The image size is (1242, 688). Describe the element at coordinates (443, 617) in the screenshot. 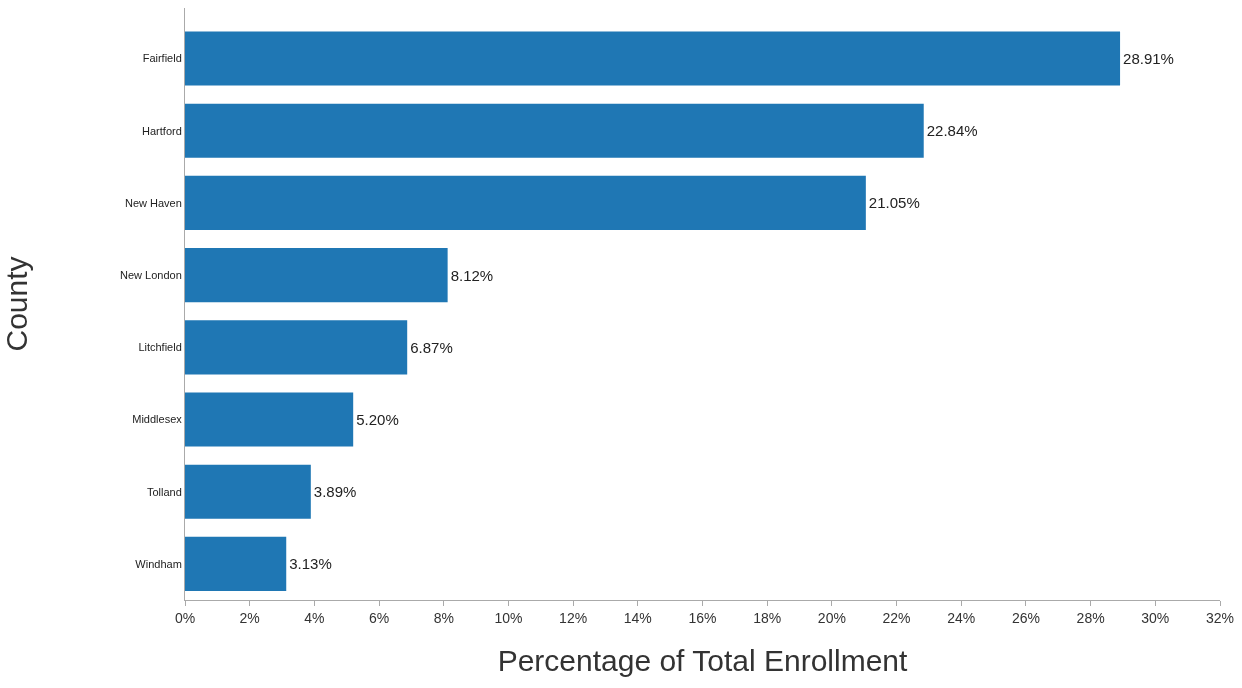

I see `x-tick-label: 8%` at that location.